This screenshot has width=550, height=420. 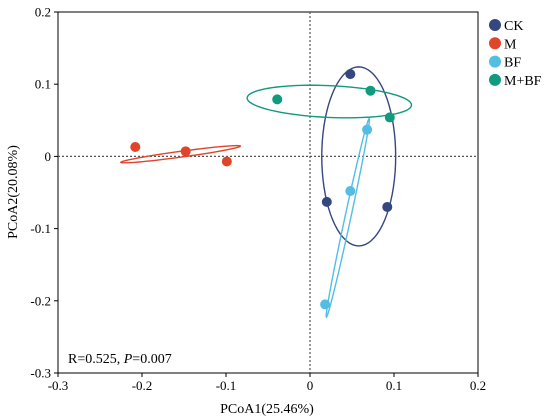 I want to click on x-axis-ticks: -0.3 -0.2 -0.1 0 0.1 0.2, so click(x=267, y=383).